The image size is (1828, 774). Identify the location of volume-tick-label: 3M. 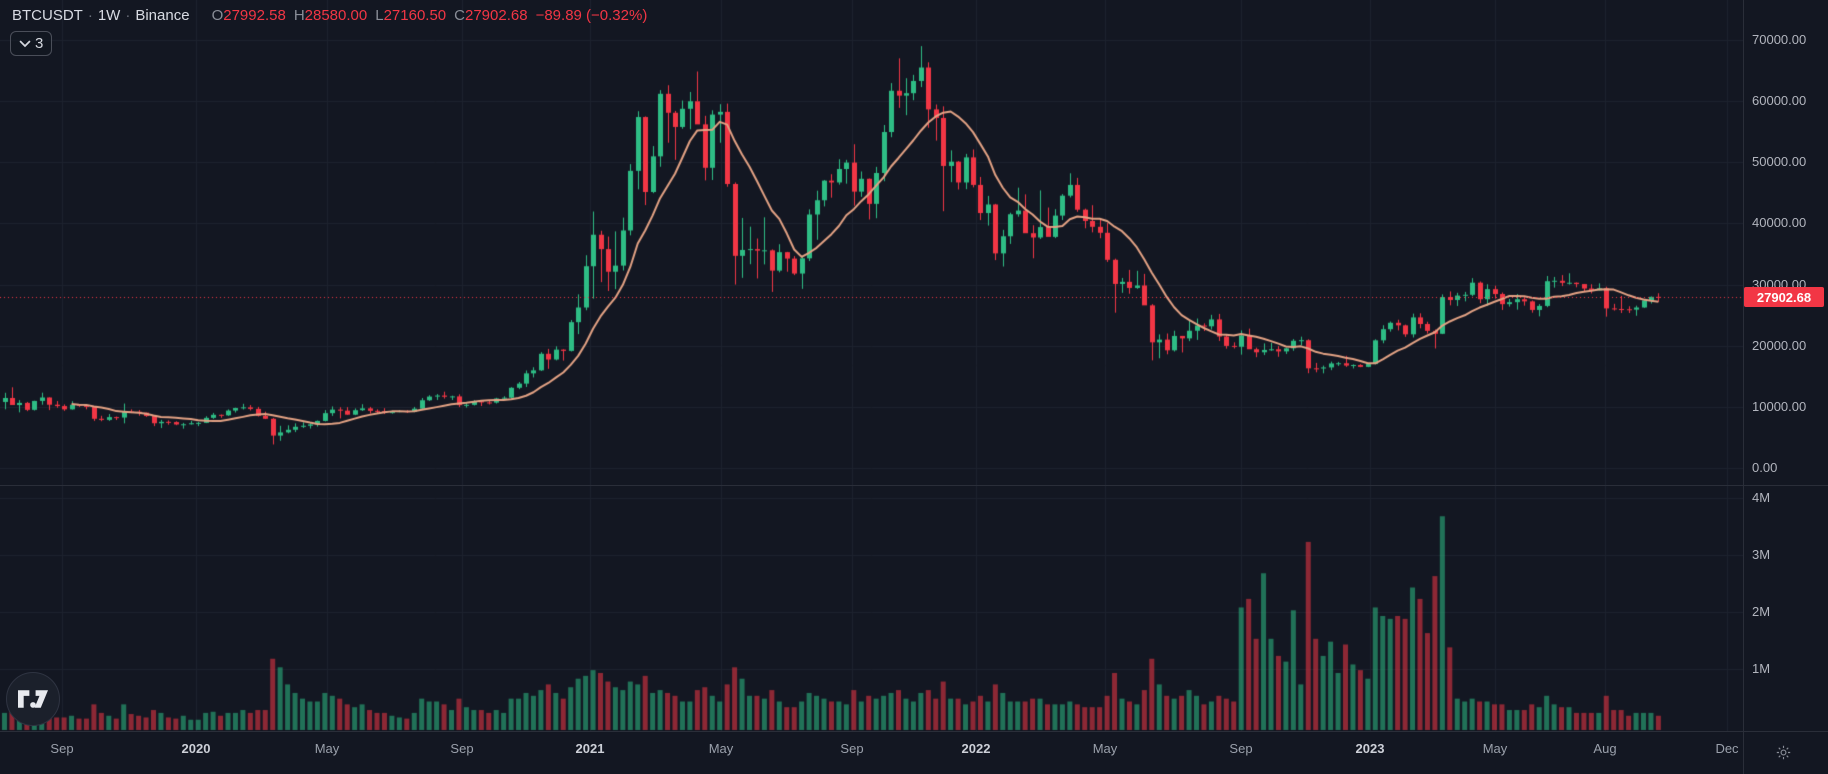
(1761, 554).